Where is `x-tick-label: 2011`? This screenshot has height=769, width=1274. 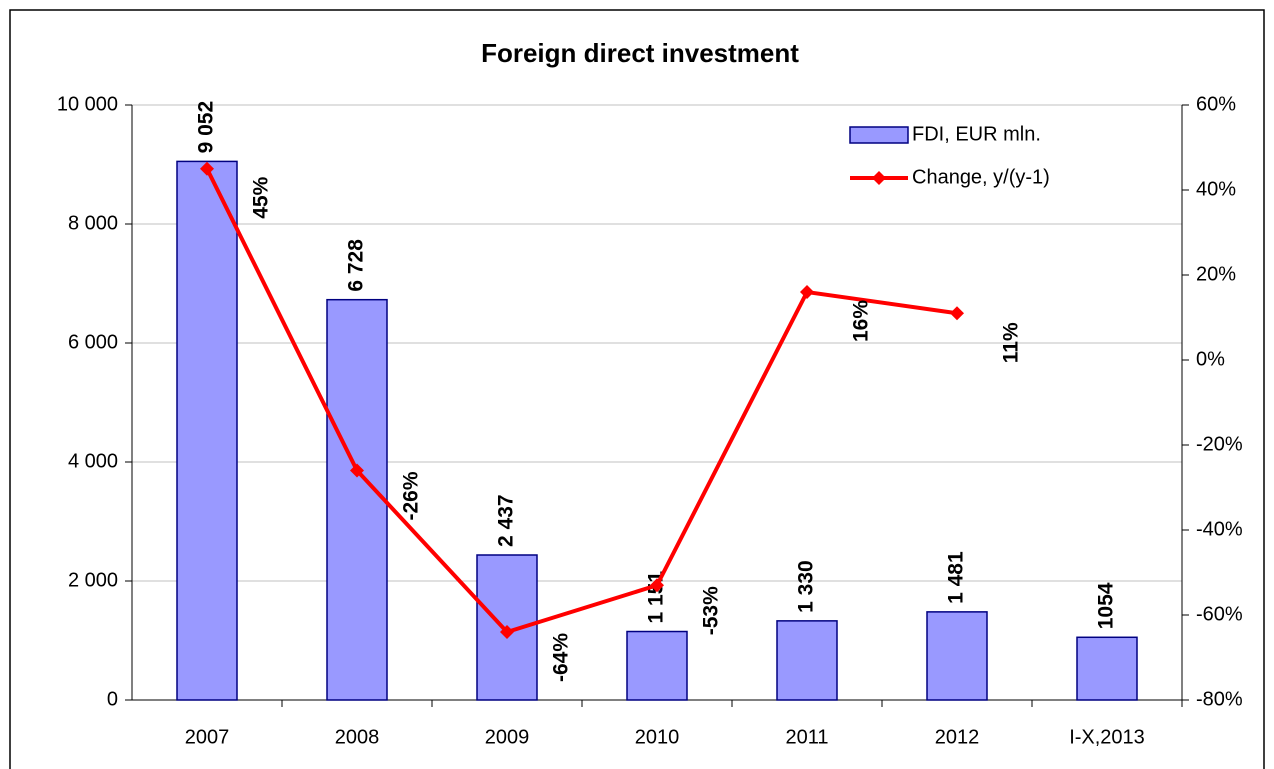 x-tick-label: 2011 is located at coordinates (806, 737).